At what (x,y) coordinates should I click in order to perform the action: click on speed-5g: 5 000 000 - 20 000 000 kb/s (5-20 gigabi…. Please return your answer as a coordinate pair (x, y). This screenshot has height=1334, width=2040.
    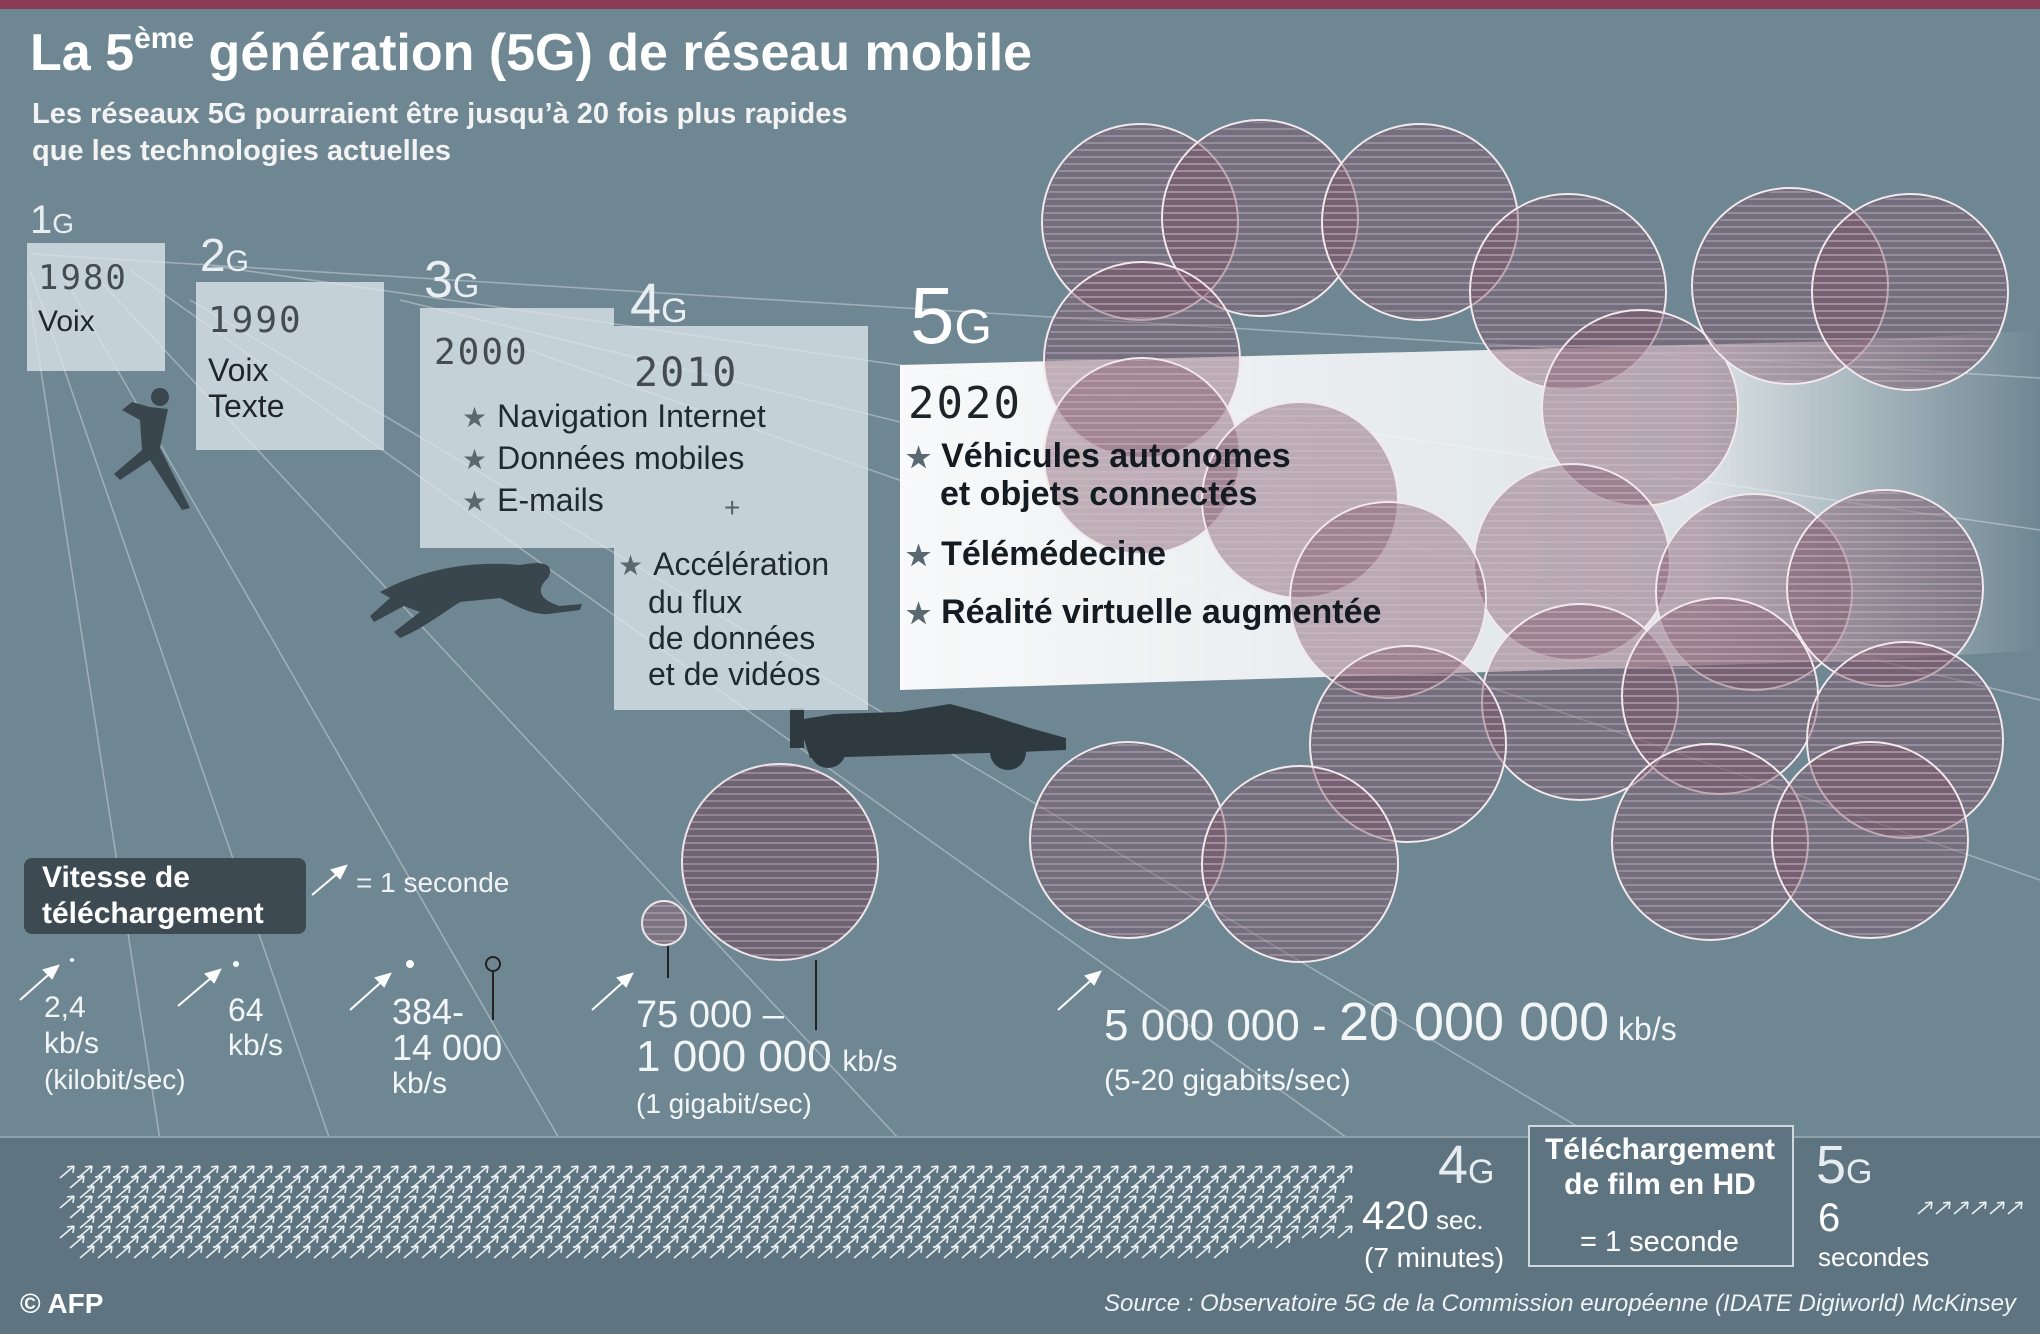
    Looking at the image, I should click on (1390, 1044).